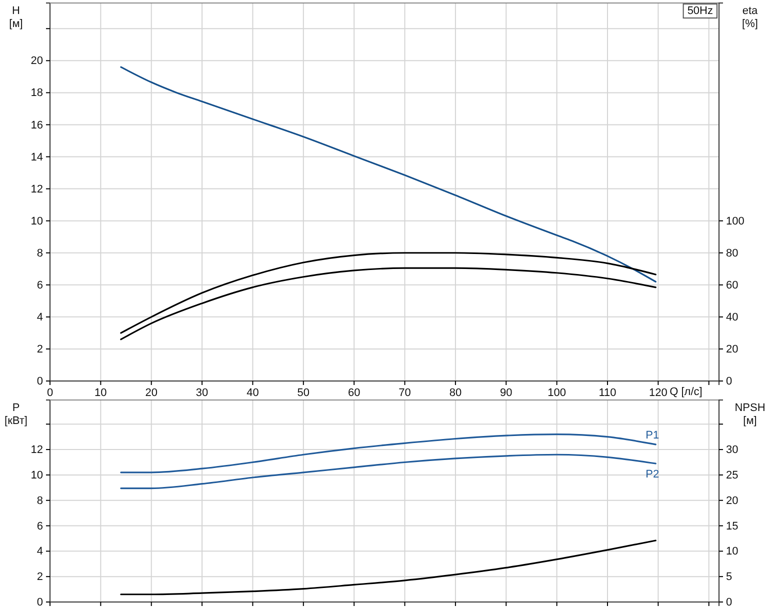 This screenshot has height=611, width=774. Describe the element at coordinates (36, 93) in the screenshot. I see `y-tick-label: 18` at that location.